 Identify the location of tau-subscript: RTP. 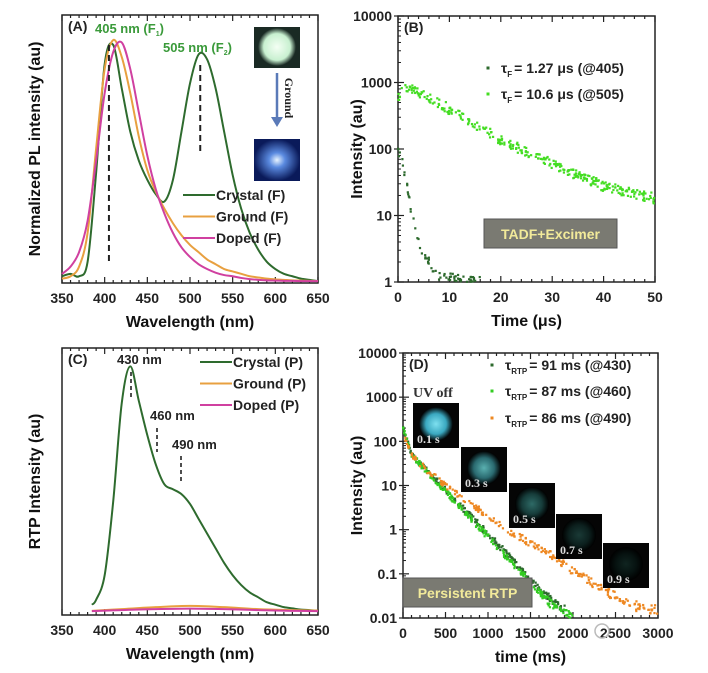
(519, 424).